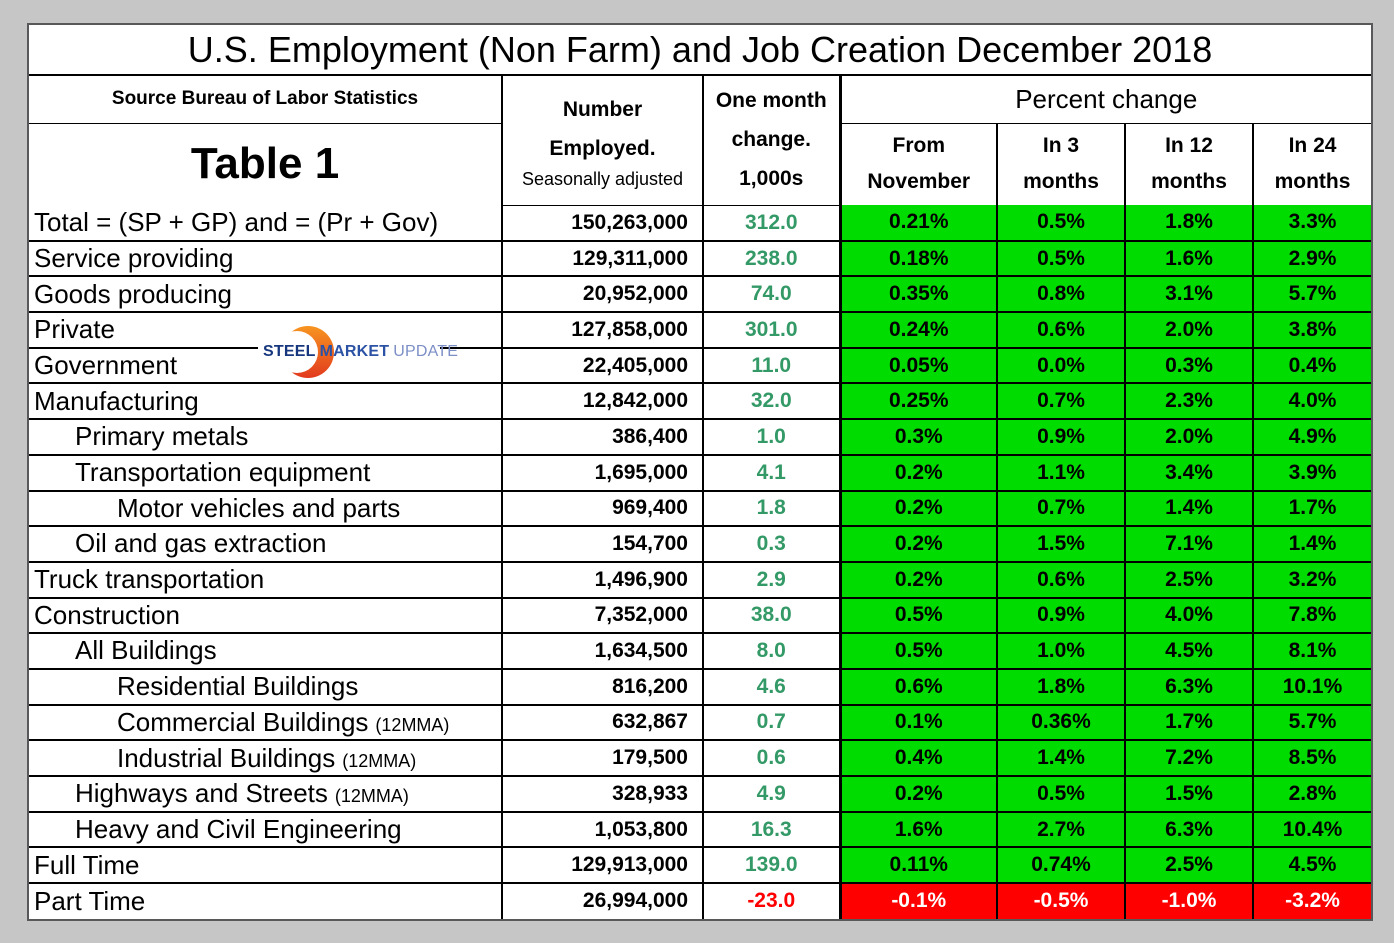 The height and width of the screenshot is (943, 1394). What do you see at coordinates (201, 793) in the screenshot?
I see `row-label-text: Highways and Streets` at bounding box center [201, 793].